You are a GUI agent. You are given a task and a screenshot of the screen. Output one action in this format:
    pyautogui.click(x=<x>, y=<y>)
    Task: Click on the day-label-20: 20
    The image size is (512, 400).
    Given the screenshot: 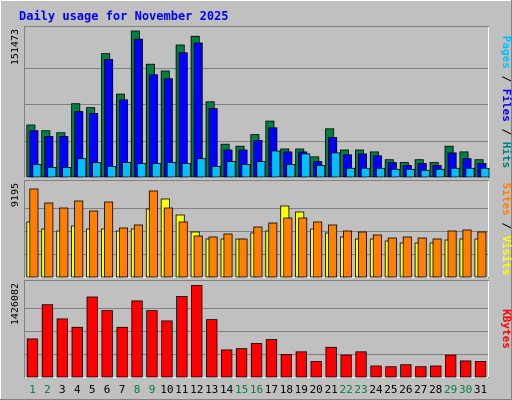 What is the action you would take?
    pyautogui.click(x=316, y=389)
    